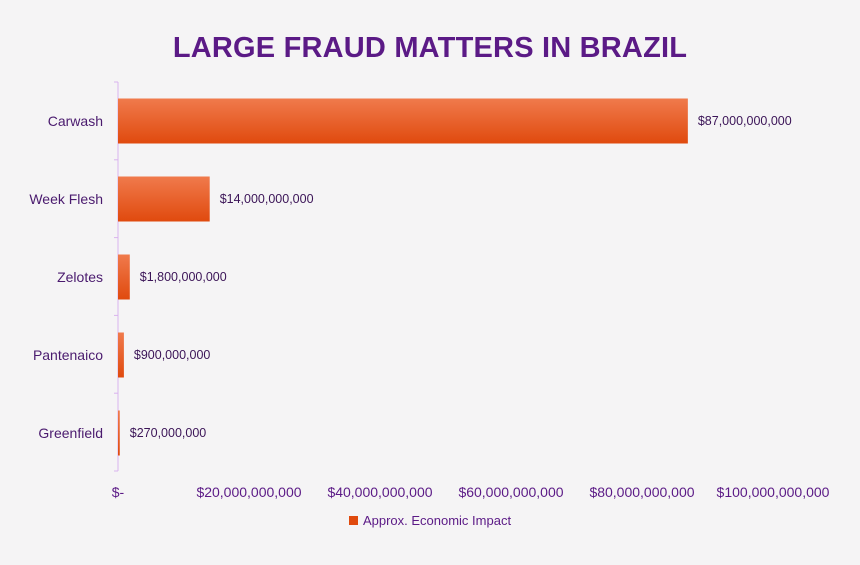 The height and width of the screenshot is (565, 860). I want to click on data-label: $270,000,000, so click(168, 433).